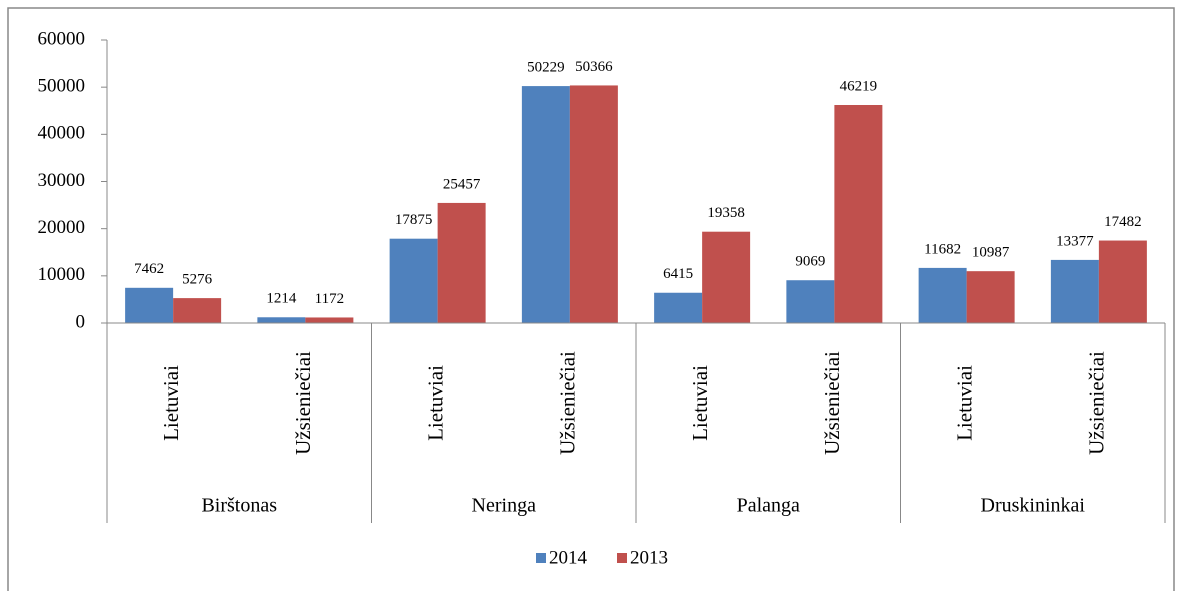  What do you see at coordinates (504, 506) in the screenshot?
I see `group-label: Neringa` at bounding box center [504, 506].